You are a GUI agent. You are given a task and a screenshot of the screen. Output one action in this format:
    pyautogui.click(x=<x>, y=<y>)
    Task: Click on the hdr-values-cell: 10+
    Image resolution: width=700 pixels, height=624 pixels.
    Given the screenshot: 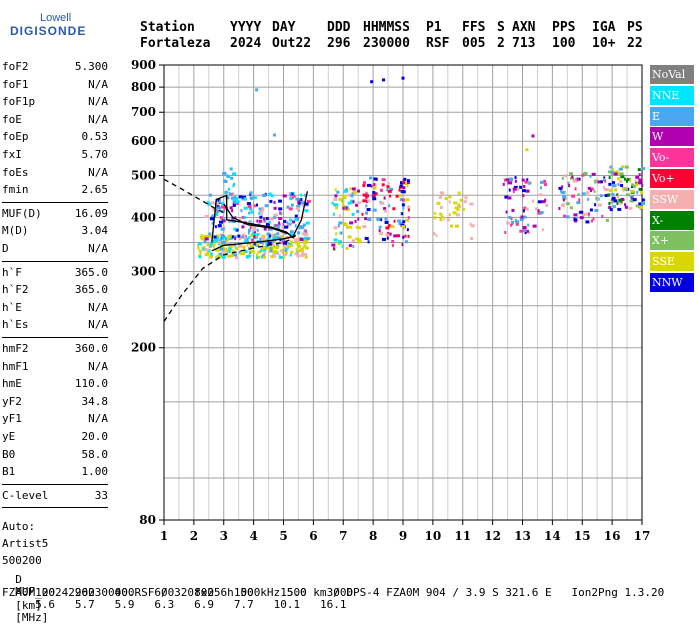 What is the action you would take?
    pyautogui.click(x=604, y=43)
    